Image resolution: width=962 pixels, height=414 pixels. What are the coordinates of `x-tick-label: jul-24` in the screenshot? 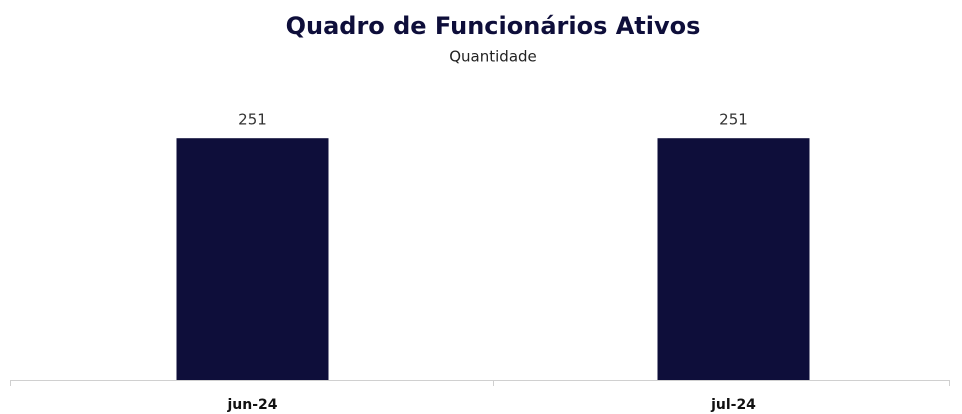 It's located at (733, 405).